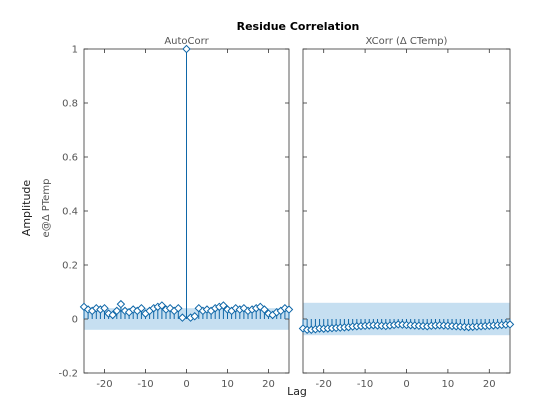  I want to click on autocorr-x-tick-label: -20, so click(104, 384).